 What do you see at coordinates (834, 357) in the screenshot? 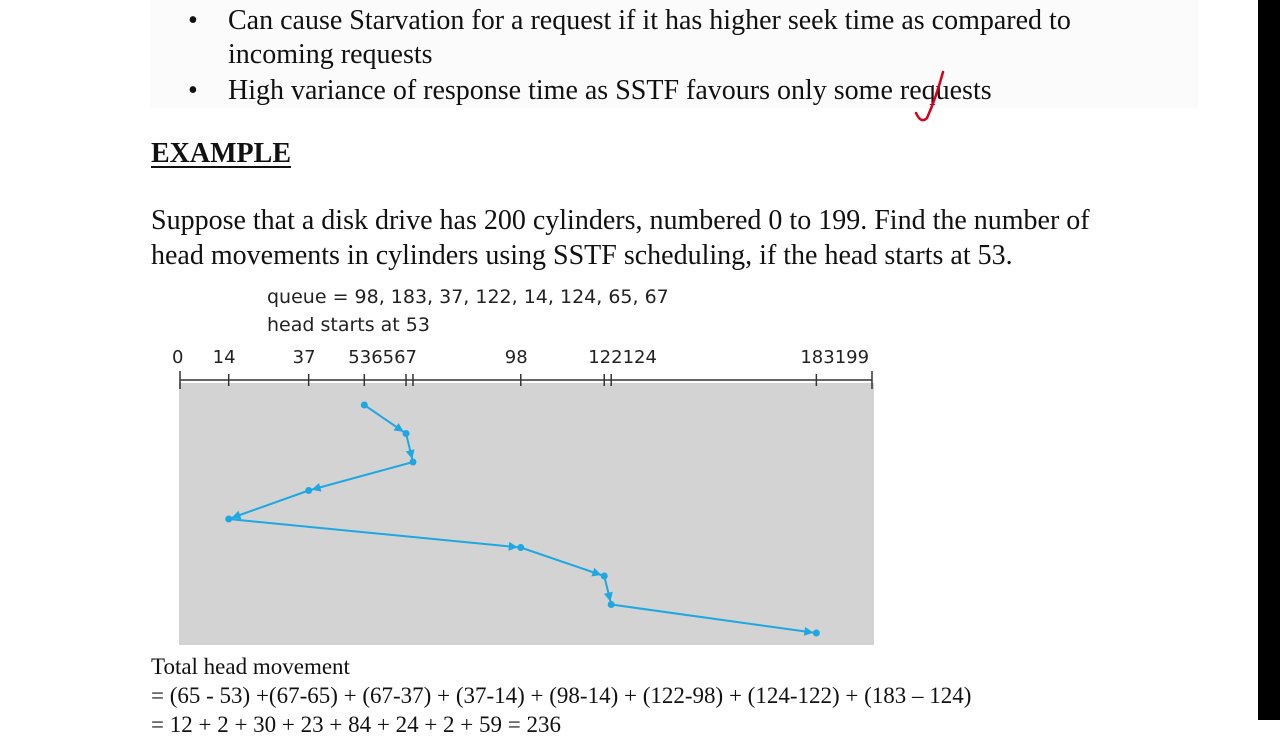
I see `axis-tick-label: 183199` at bounding box center [834, 357].